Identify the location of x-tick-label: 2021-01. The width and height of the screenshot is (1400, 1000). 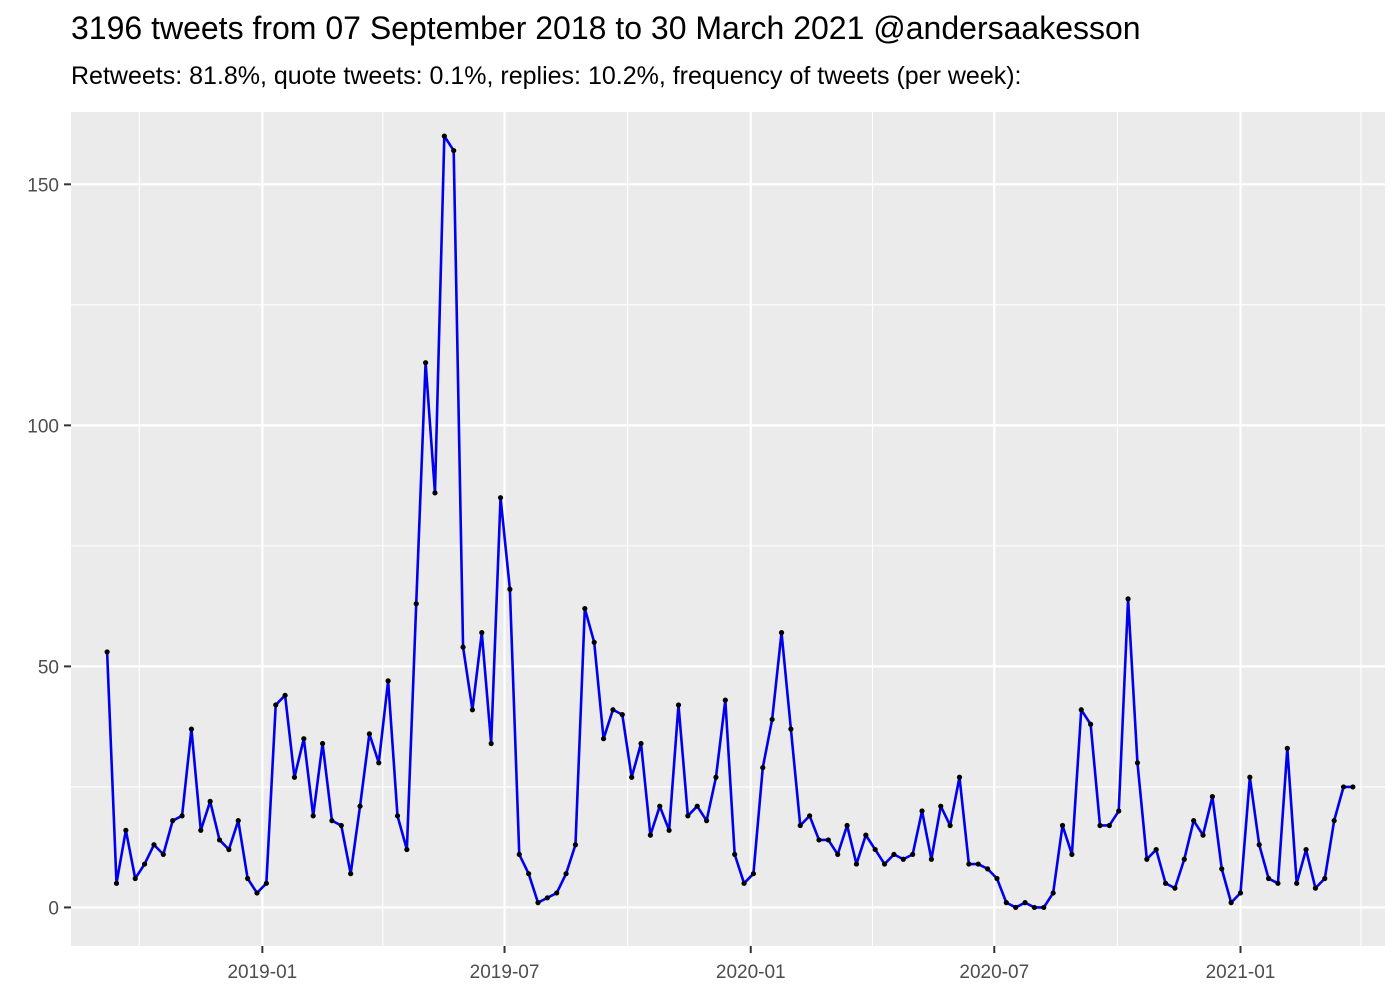
(1241, 972).